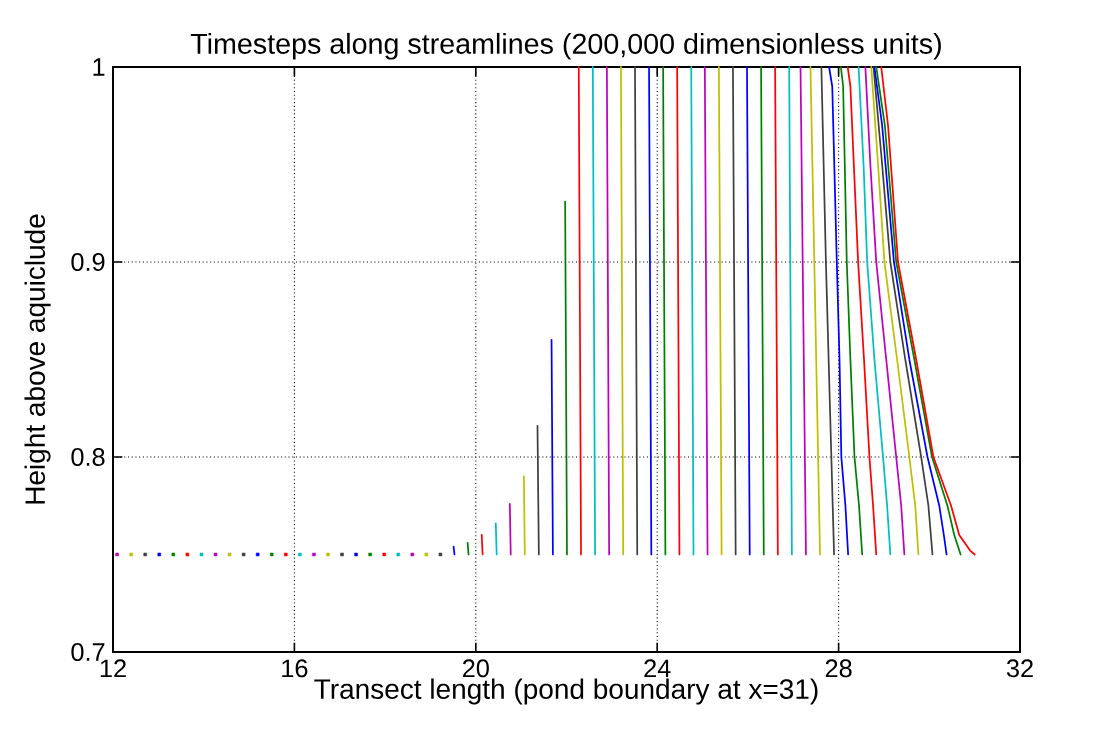 The image size is (1119, 737). I want to click on x-tick-label: 20, so click(476, 668).